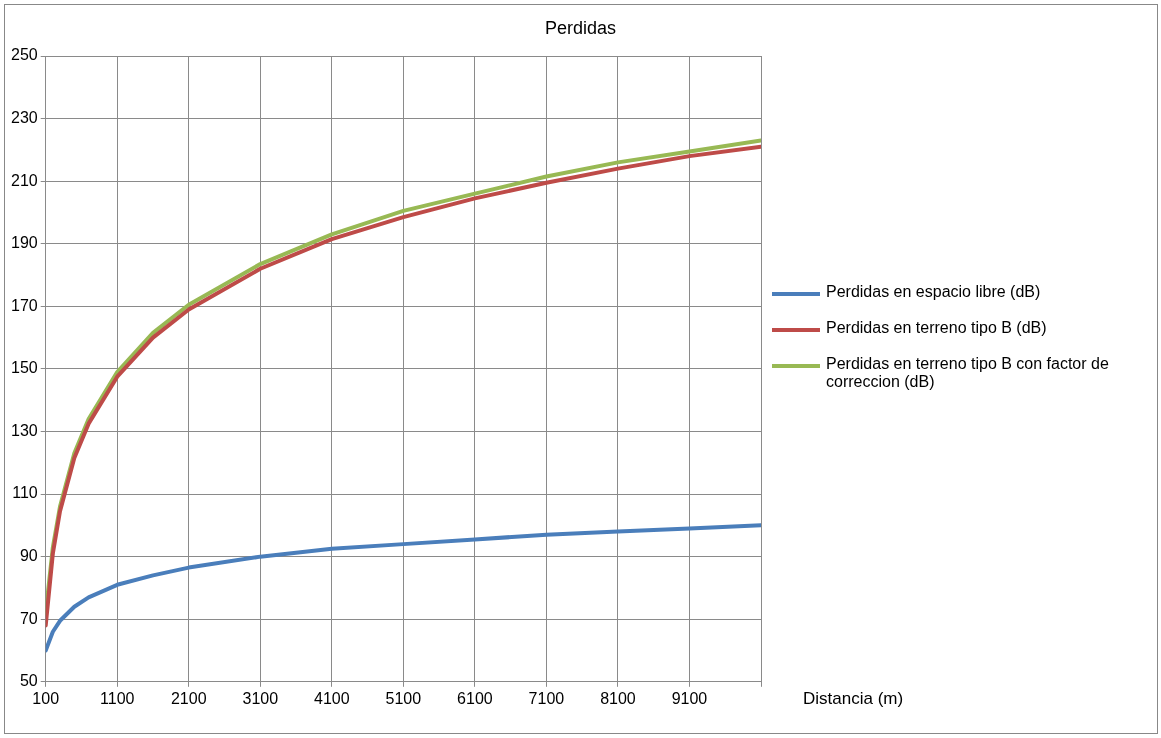 The height and width of the screenshot is (738, 1161). I want to click on x-tick-label: 5100, so click(403, 698).